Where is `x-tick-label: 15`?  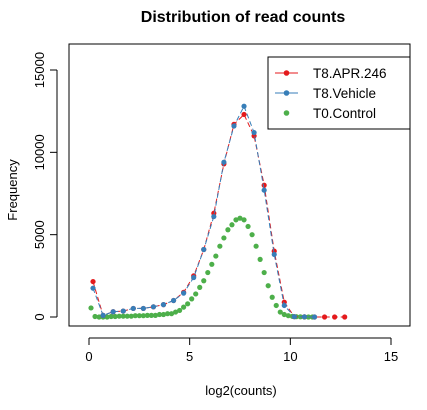
x-tick-label: 15 is located at coordinates (391, 356).